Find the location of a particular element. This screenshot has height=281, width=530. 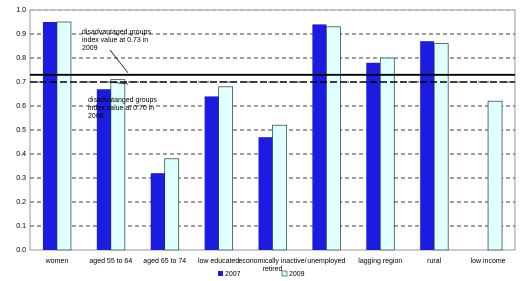

y-tick-label: 0.6 is located at coordinates (21, 106).